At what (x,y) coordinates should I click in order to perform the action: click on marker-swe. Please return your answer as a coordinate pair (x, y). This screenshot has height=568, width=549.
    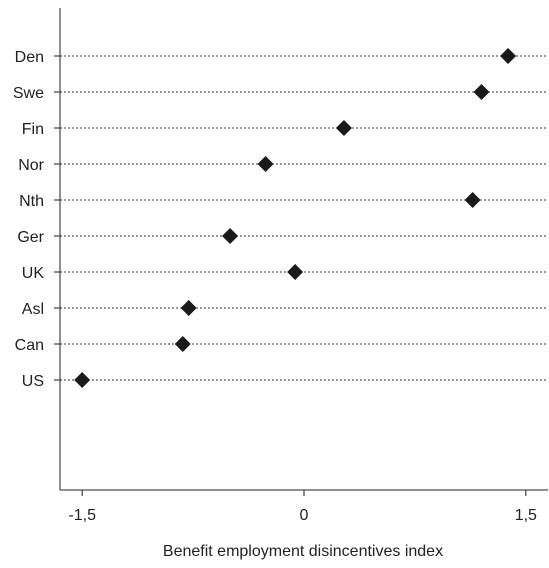
    Looking at the image, I should click on (481, 92).